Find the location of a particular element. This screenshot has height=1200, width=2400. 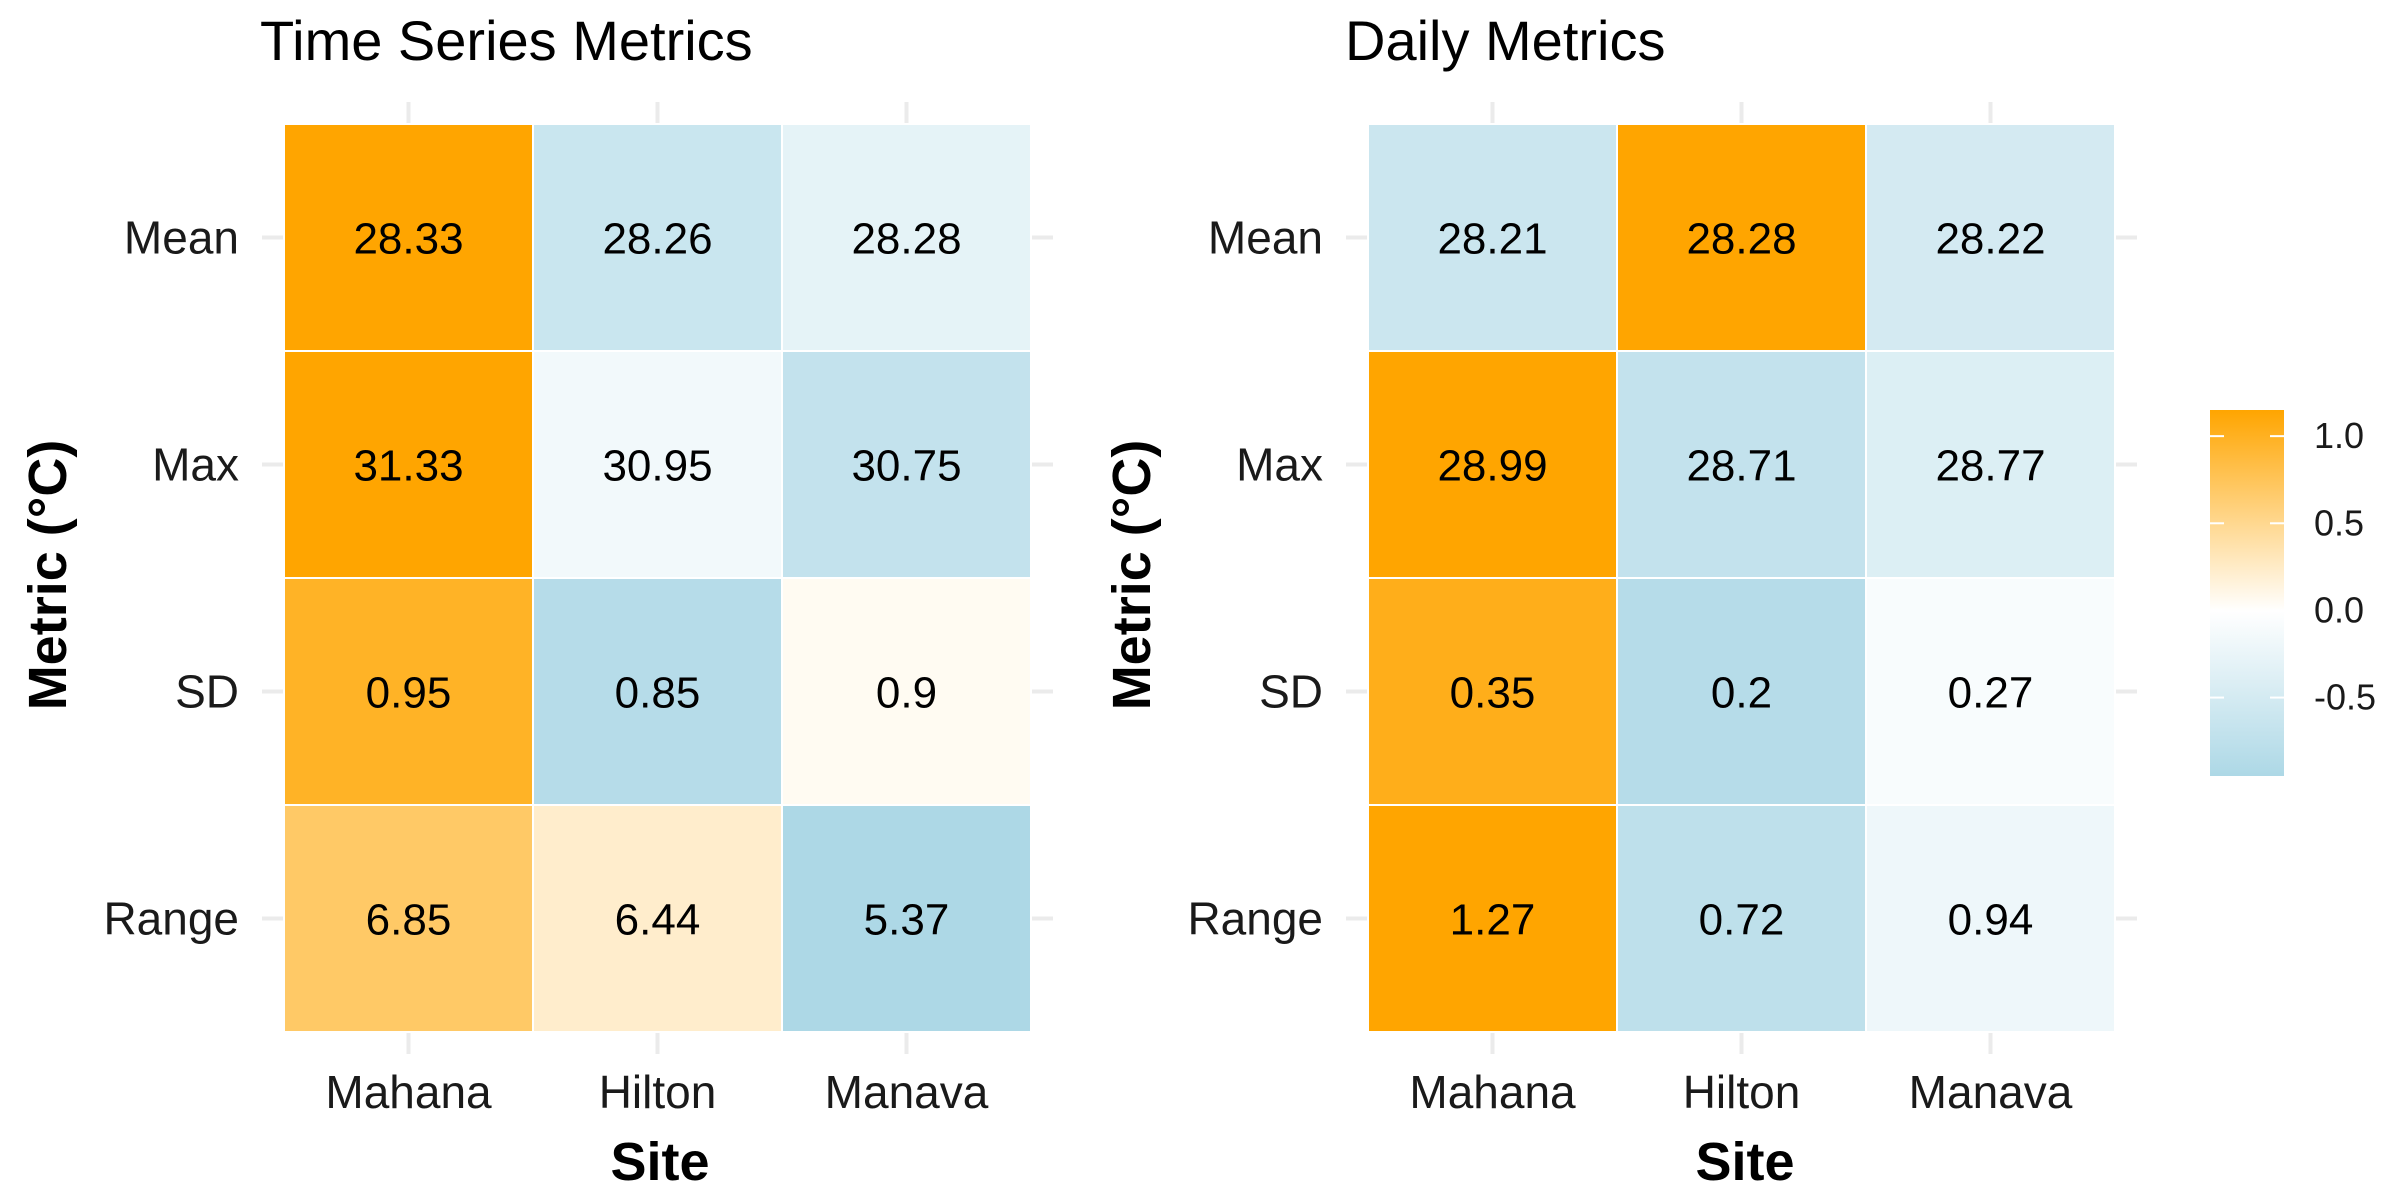

legend-tick-label: 1.0 is located at coordinates (2339, 435).